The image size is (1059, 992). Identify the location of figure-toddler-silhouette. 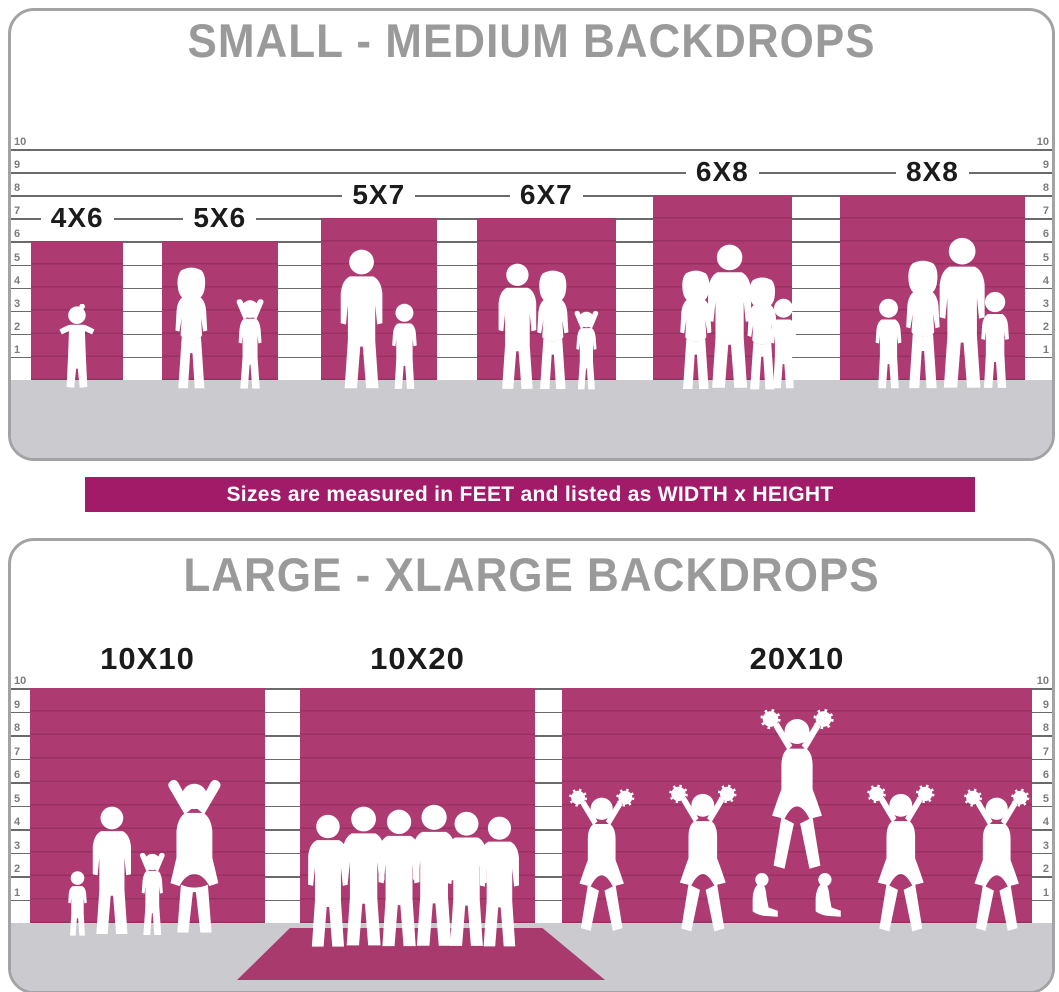
(77, 348).